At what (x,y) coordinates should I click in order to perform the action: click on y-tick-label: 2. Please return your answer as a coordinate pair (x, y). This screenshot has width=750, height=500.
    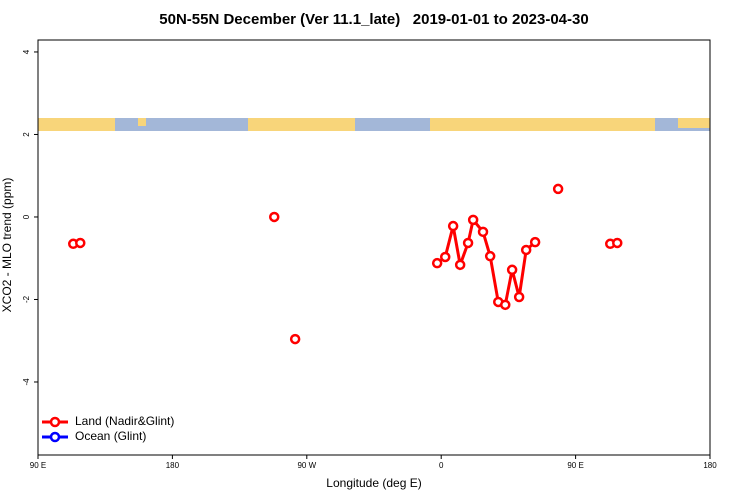
    Looking at the image, I should click on (26, 134).